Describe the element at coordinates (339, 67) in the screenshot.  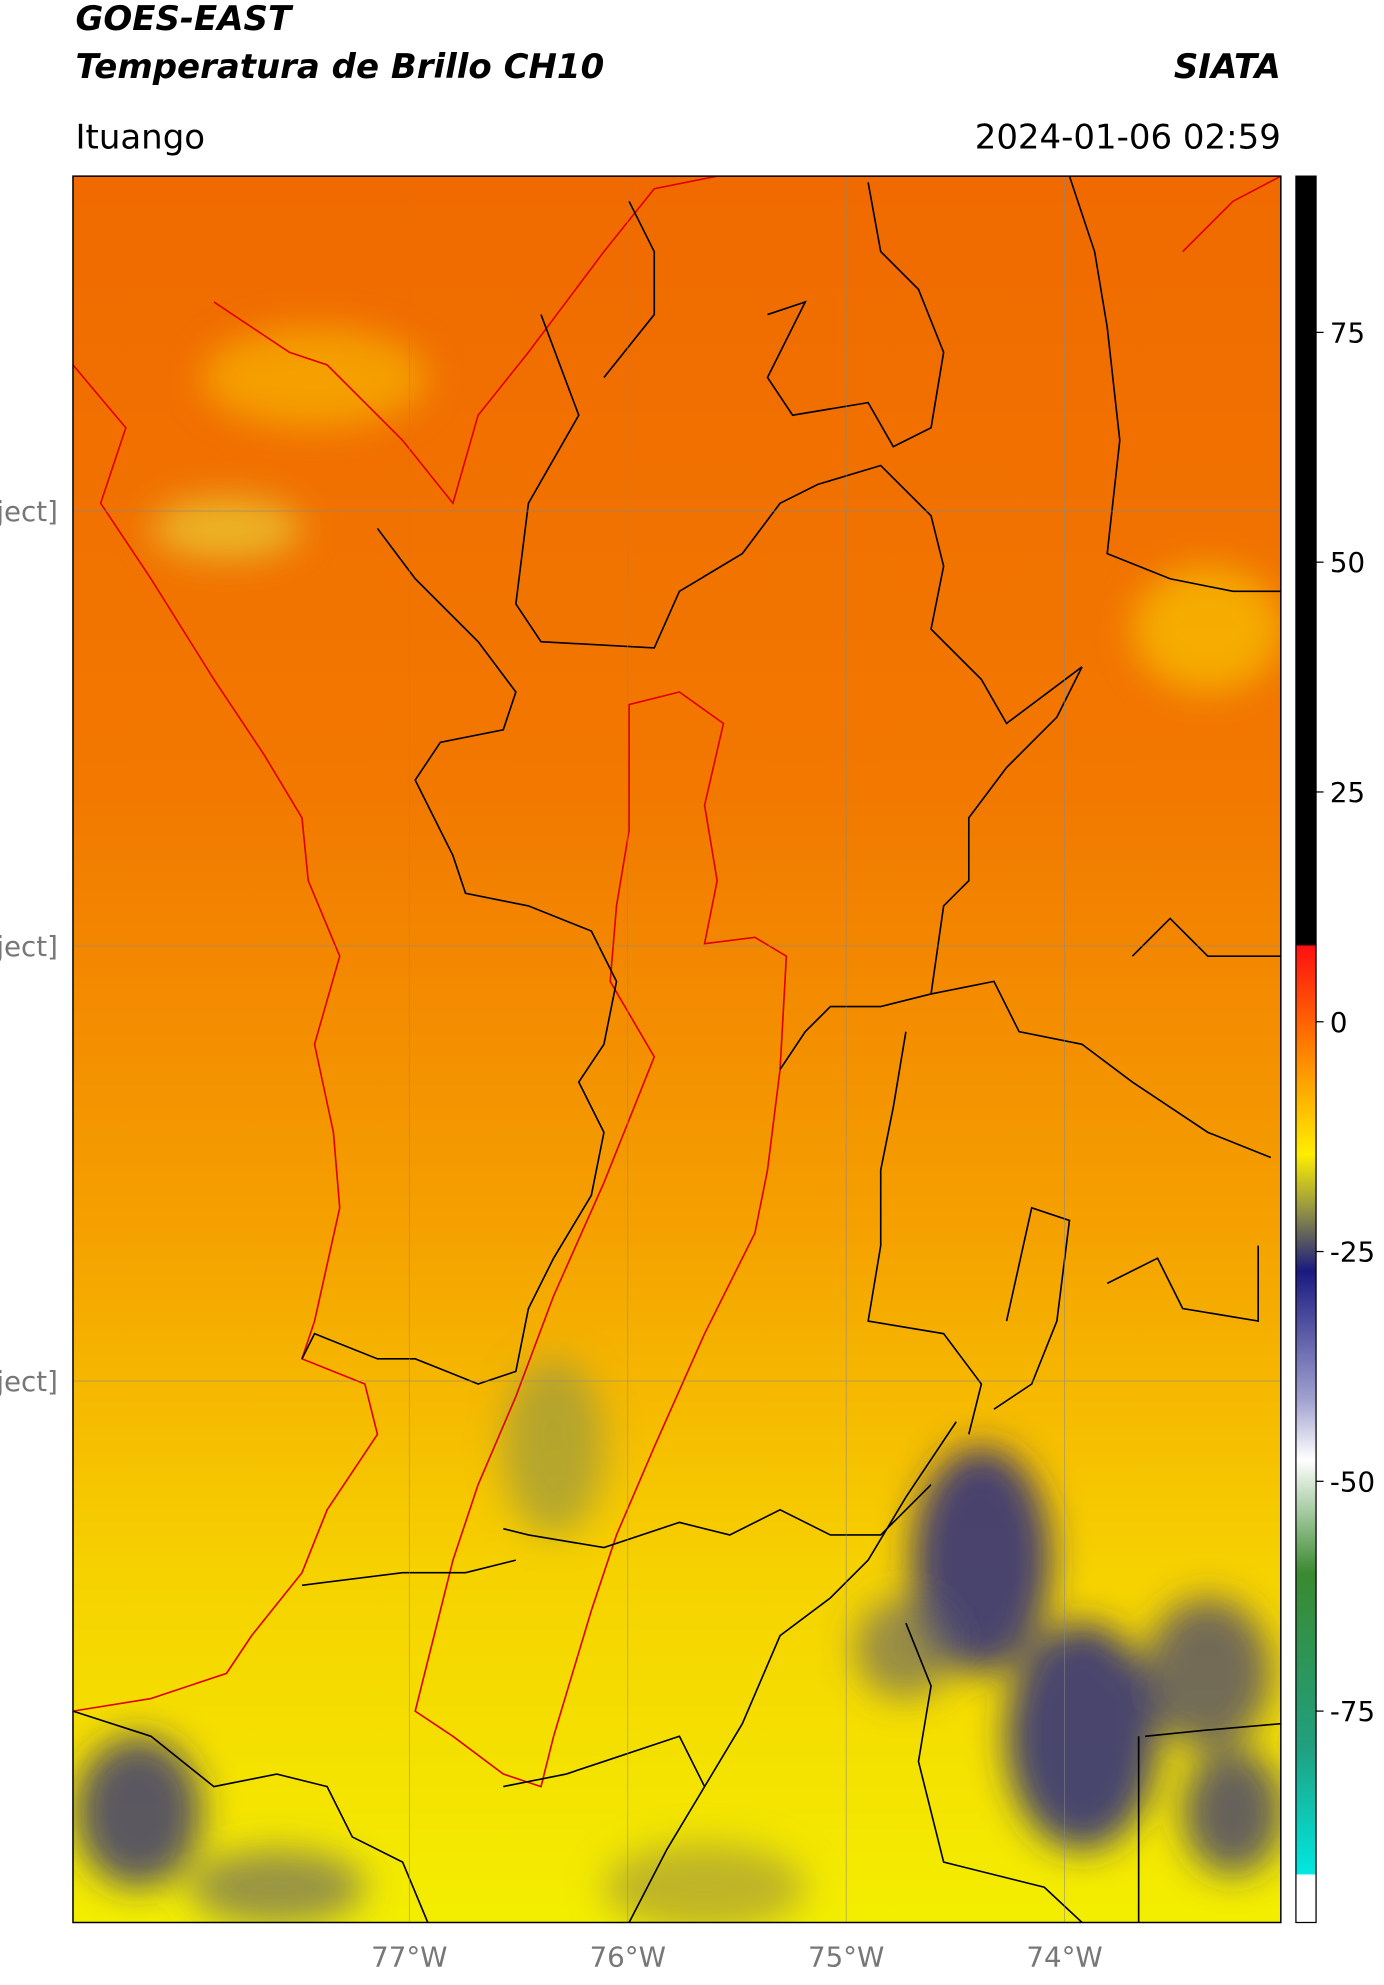
I see `product-title: Temperatura de Brillo CH10` at that location.